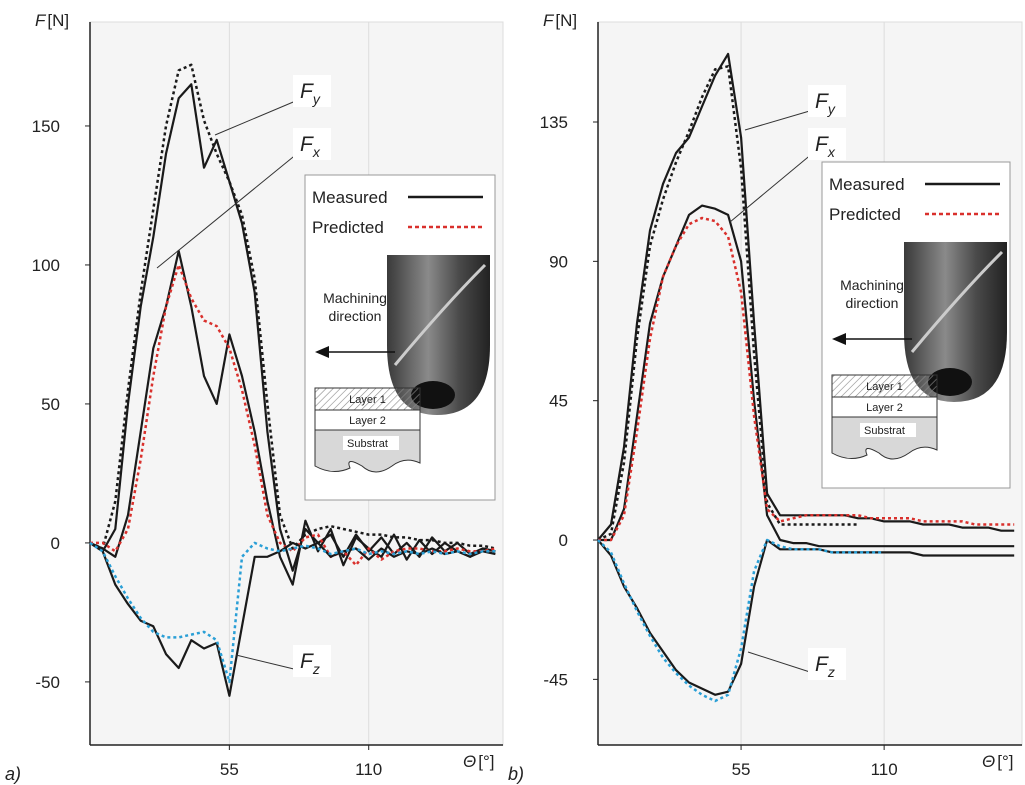  What do you see at coordinates (516, 774) in the screenshot?
I see `panel-label: b)` at bounding box center [516, 774].